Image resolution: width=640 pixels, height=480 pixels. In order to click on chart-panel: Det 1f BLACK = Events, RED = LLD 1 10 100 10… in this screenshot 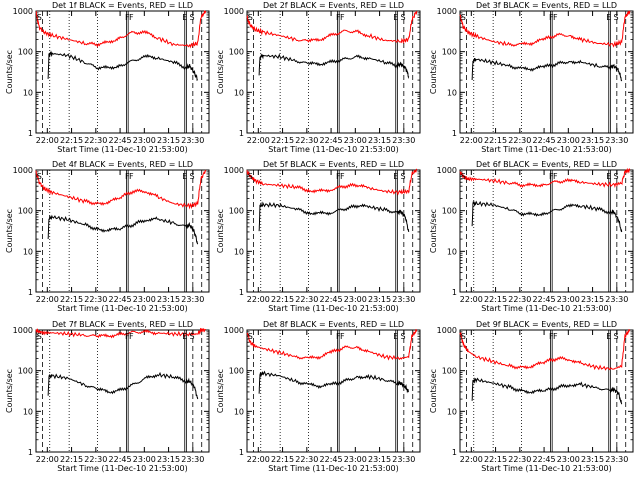, I will do `click(107, 77)`.